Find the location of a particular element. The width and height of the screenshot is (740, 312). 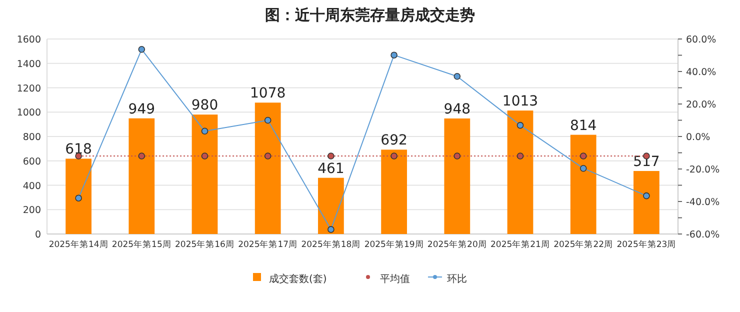

x-tick-label: 2025年第21周 is located at coordinates (520, 244).